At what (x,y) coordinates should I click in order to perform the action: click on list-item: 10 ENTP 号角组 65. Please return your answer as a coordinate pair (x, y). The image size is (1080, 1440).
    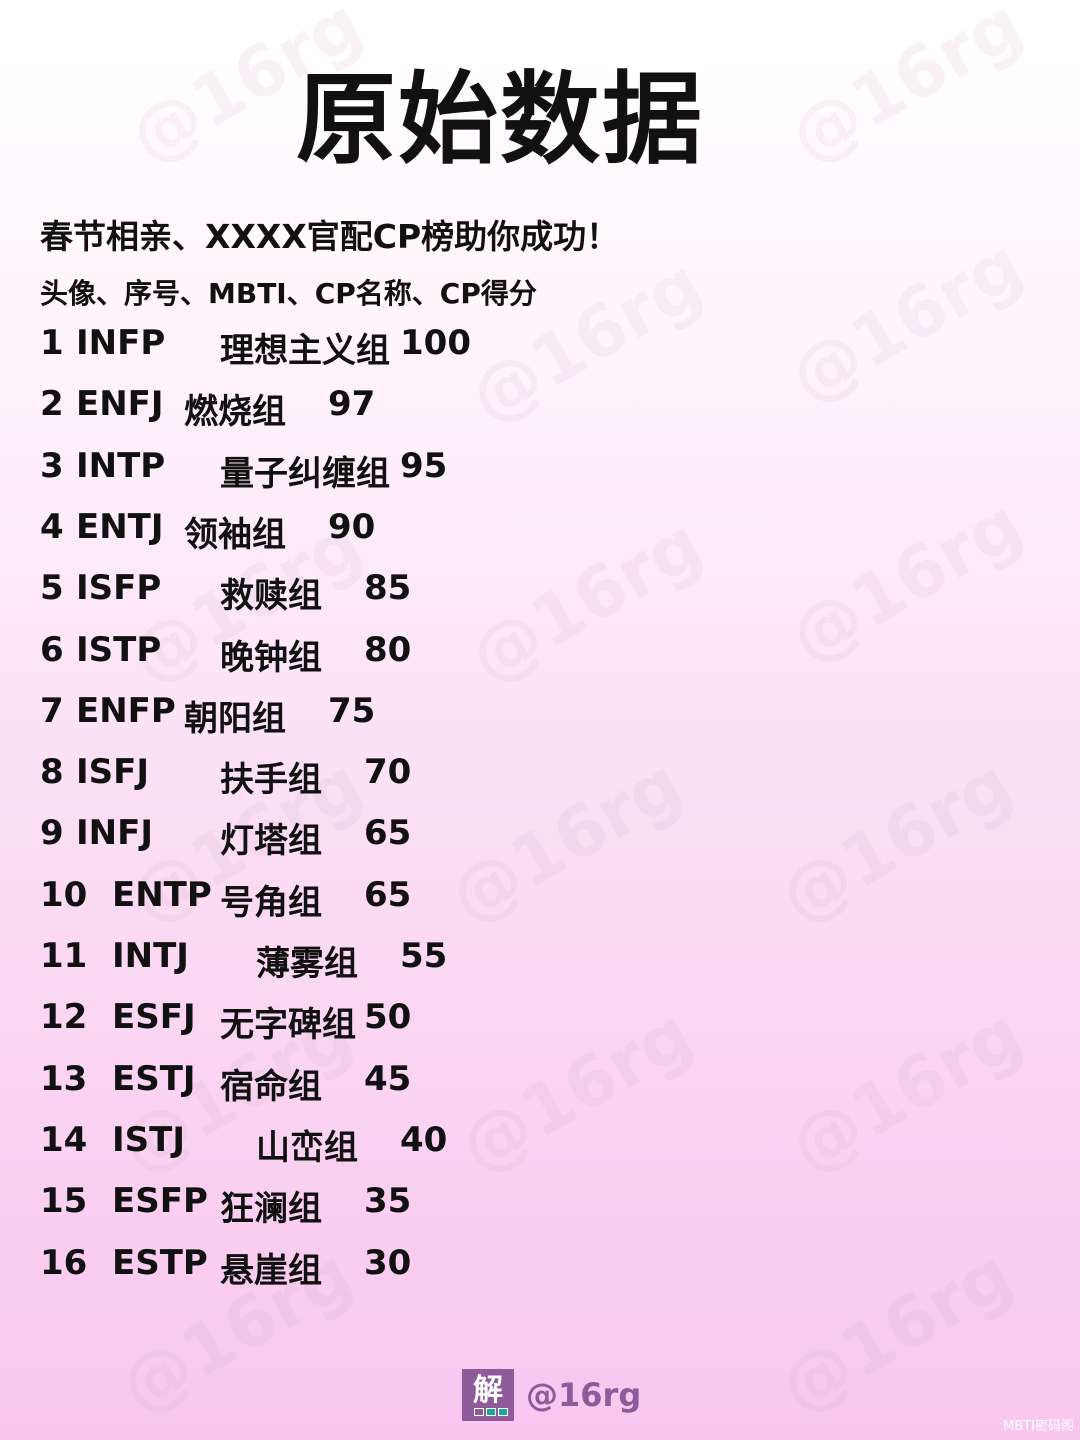
    Looking at the image, I should click on (300, 900).